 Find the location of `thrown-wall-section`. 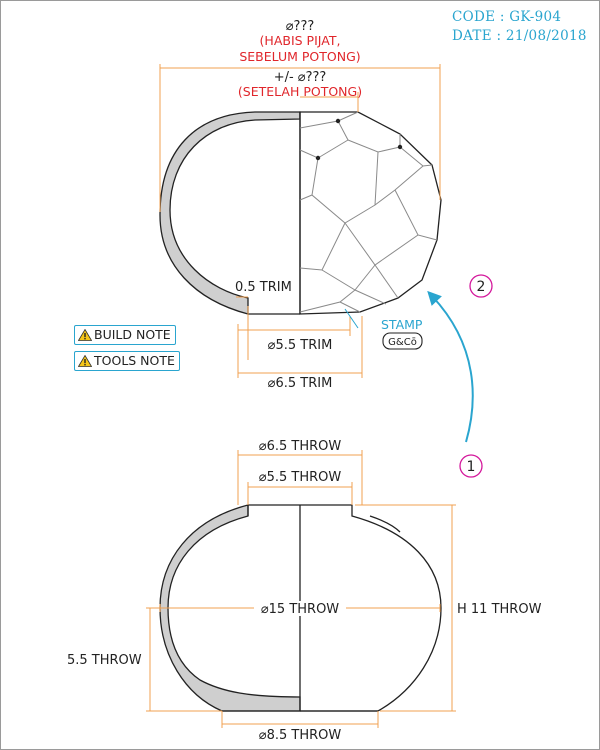

thrown-wall-section is located at coordinates (230, 608).